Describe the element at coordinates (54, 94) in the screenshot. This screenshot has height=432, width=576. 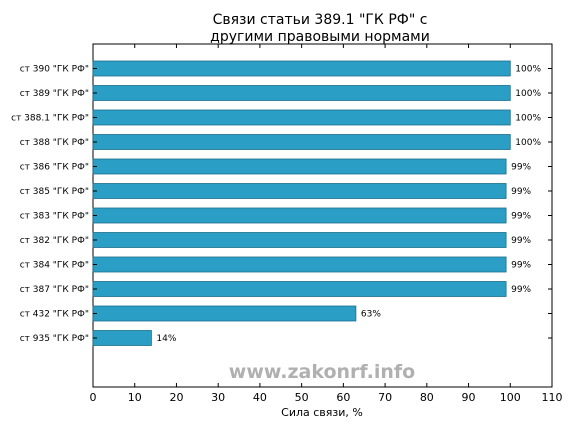
I see `category-label: ст 389 "ГК РФ"` at that location.